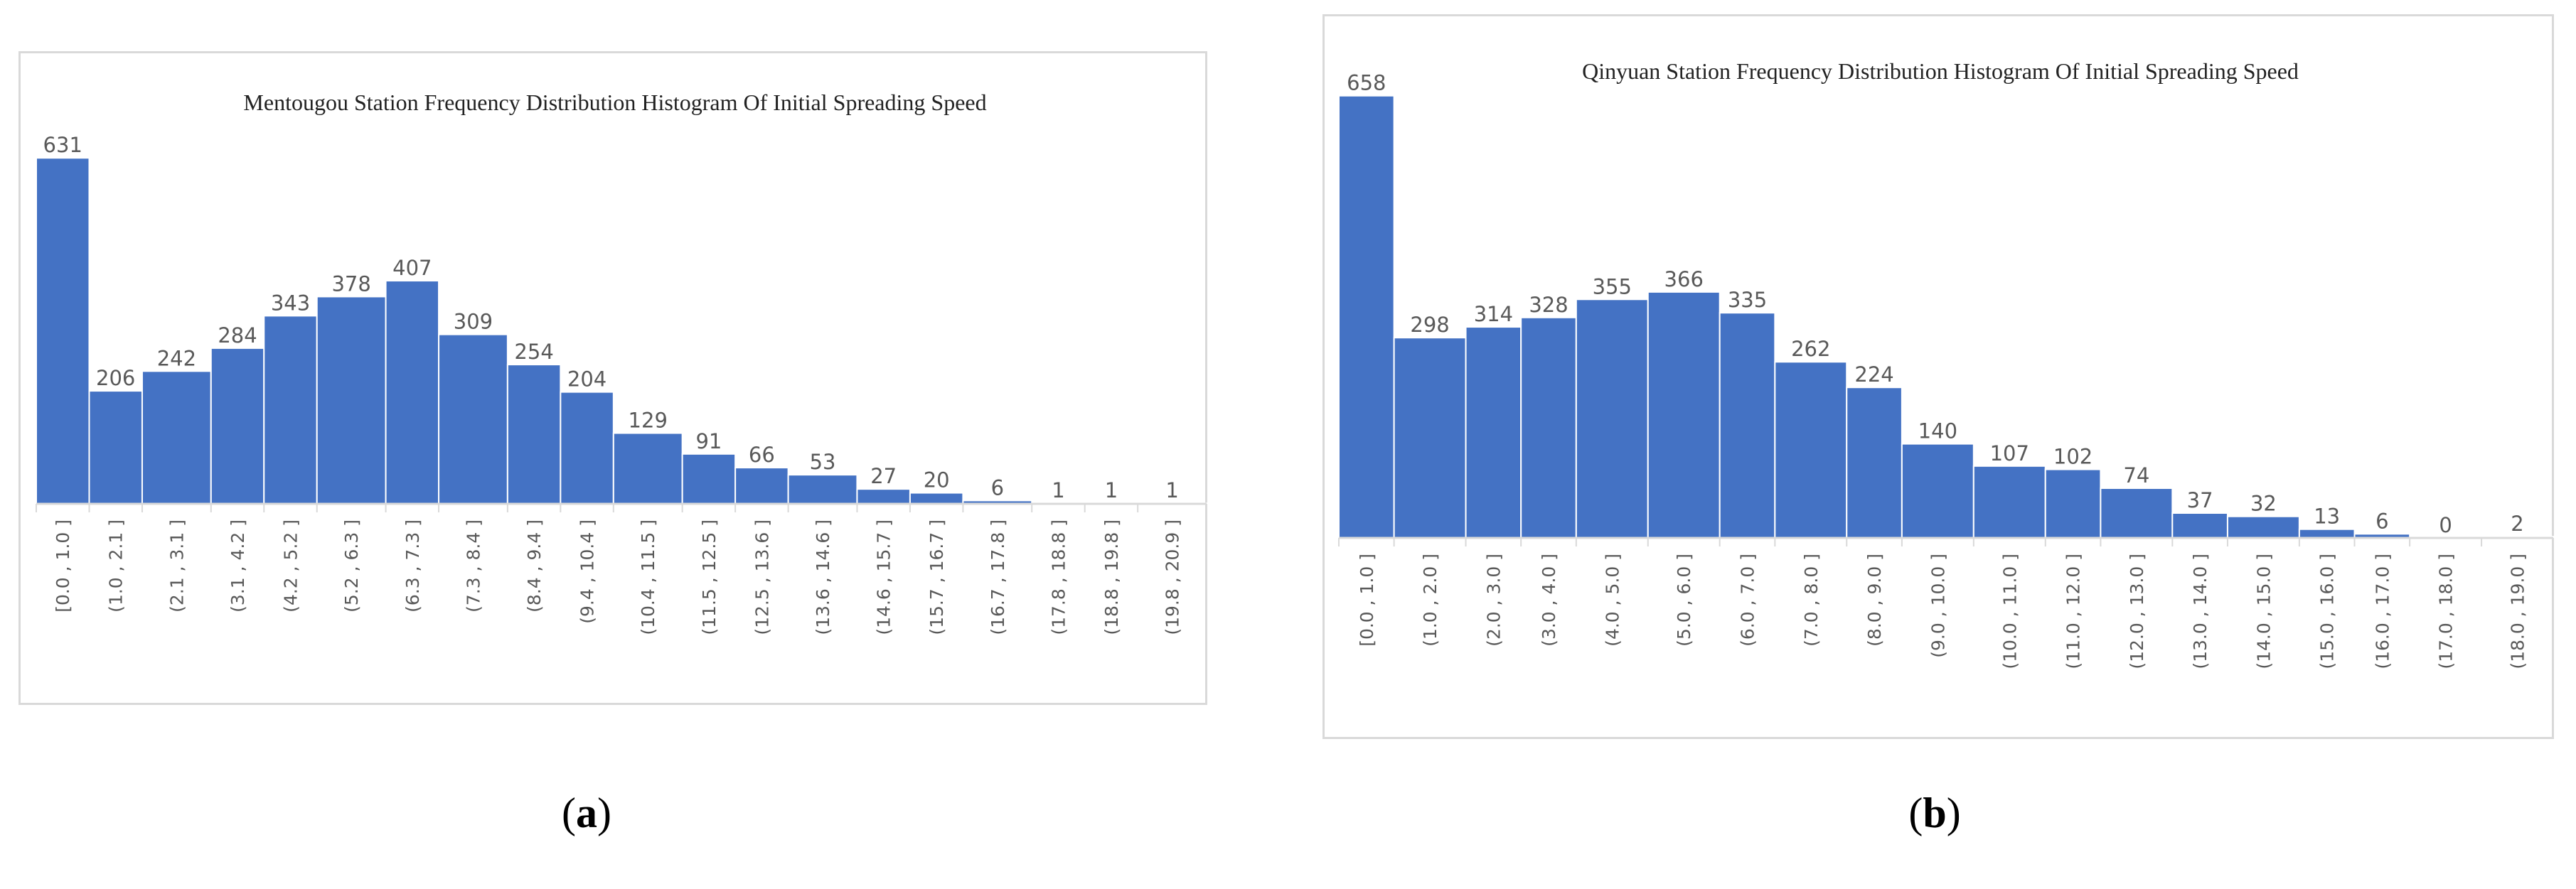 Image resolution: width=2576 pixels, height=889 pixels. I want to click on tick-label: (5.0 , 6.0 ], so click(1684, 600).